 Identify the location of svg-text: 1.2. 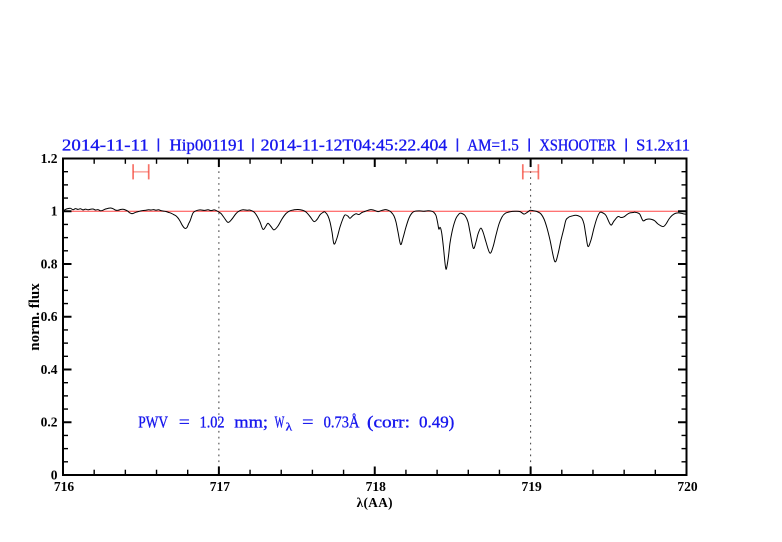
(49, 158).